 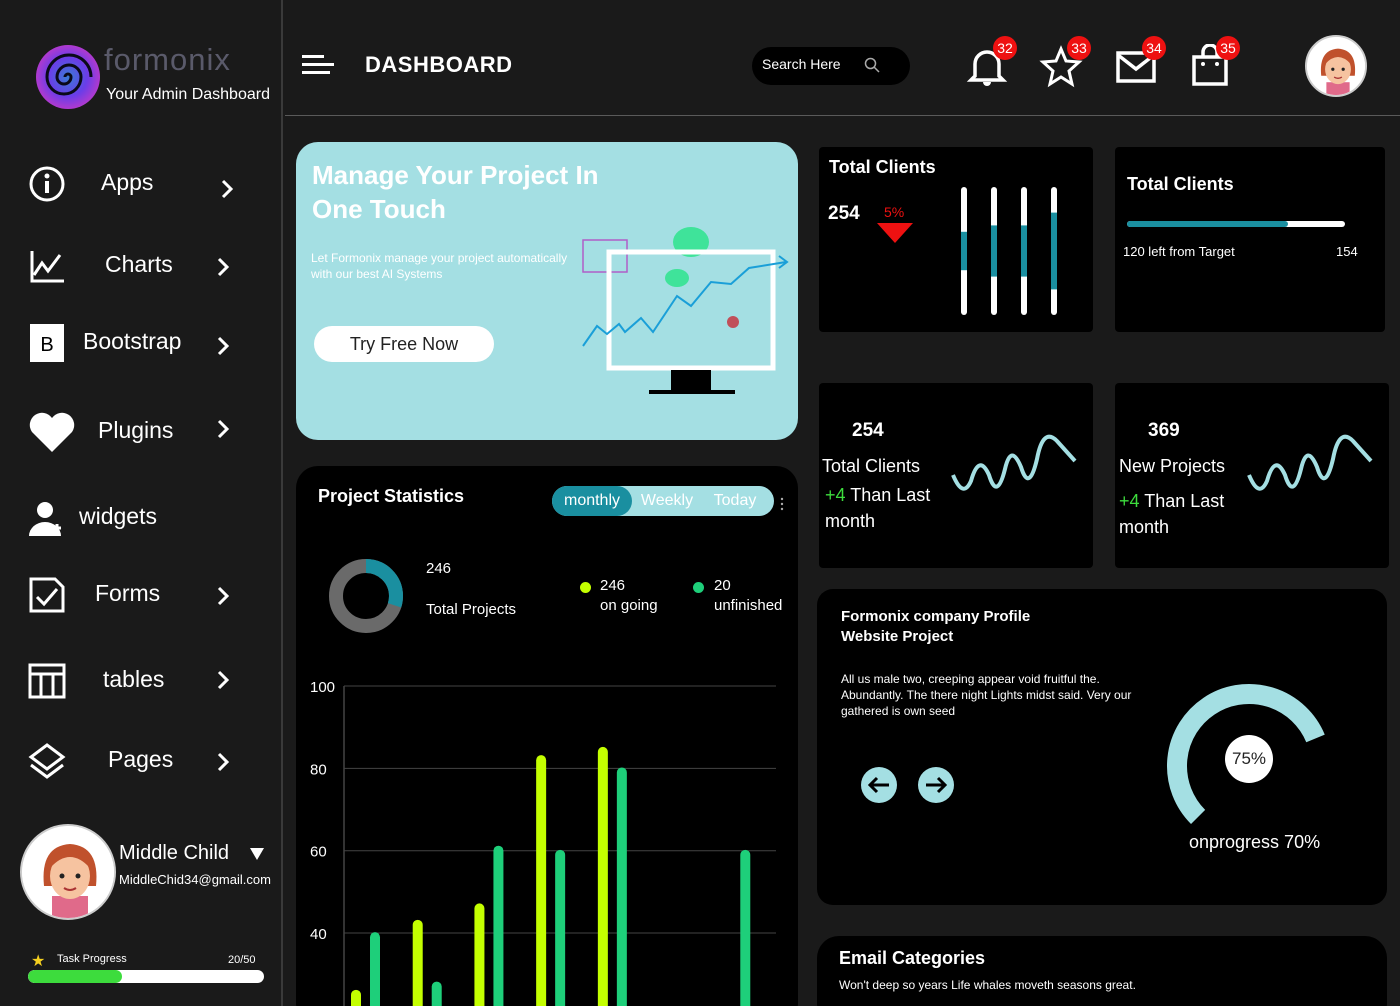 I want to click on try-free-button: Try Free Now, so click(x=404, y=344).